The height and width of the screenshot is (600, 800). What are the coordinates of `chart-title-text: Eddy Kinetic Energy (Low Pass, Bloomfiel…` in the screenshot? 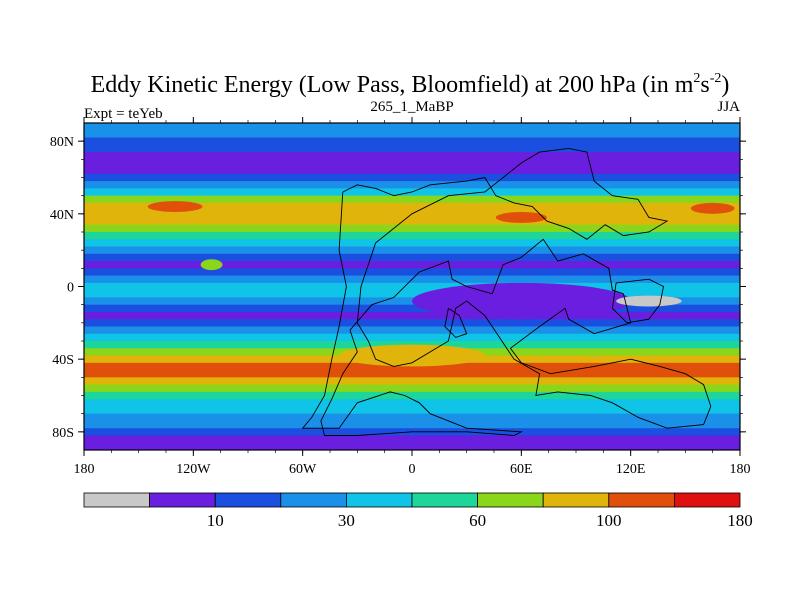 It's located at (392, 85).